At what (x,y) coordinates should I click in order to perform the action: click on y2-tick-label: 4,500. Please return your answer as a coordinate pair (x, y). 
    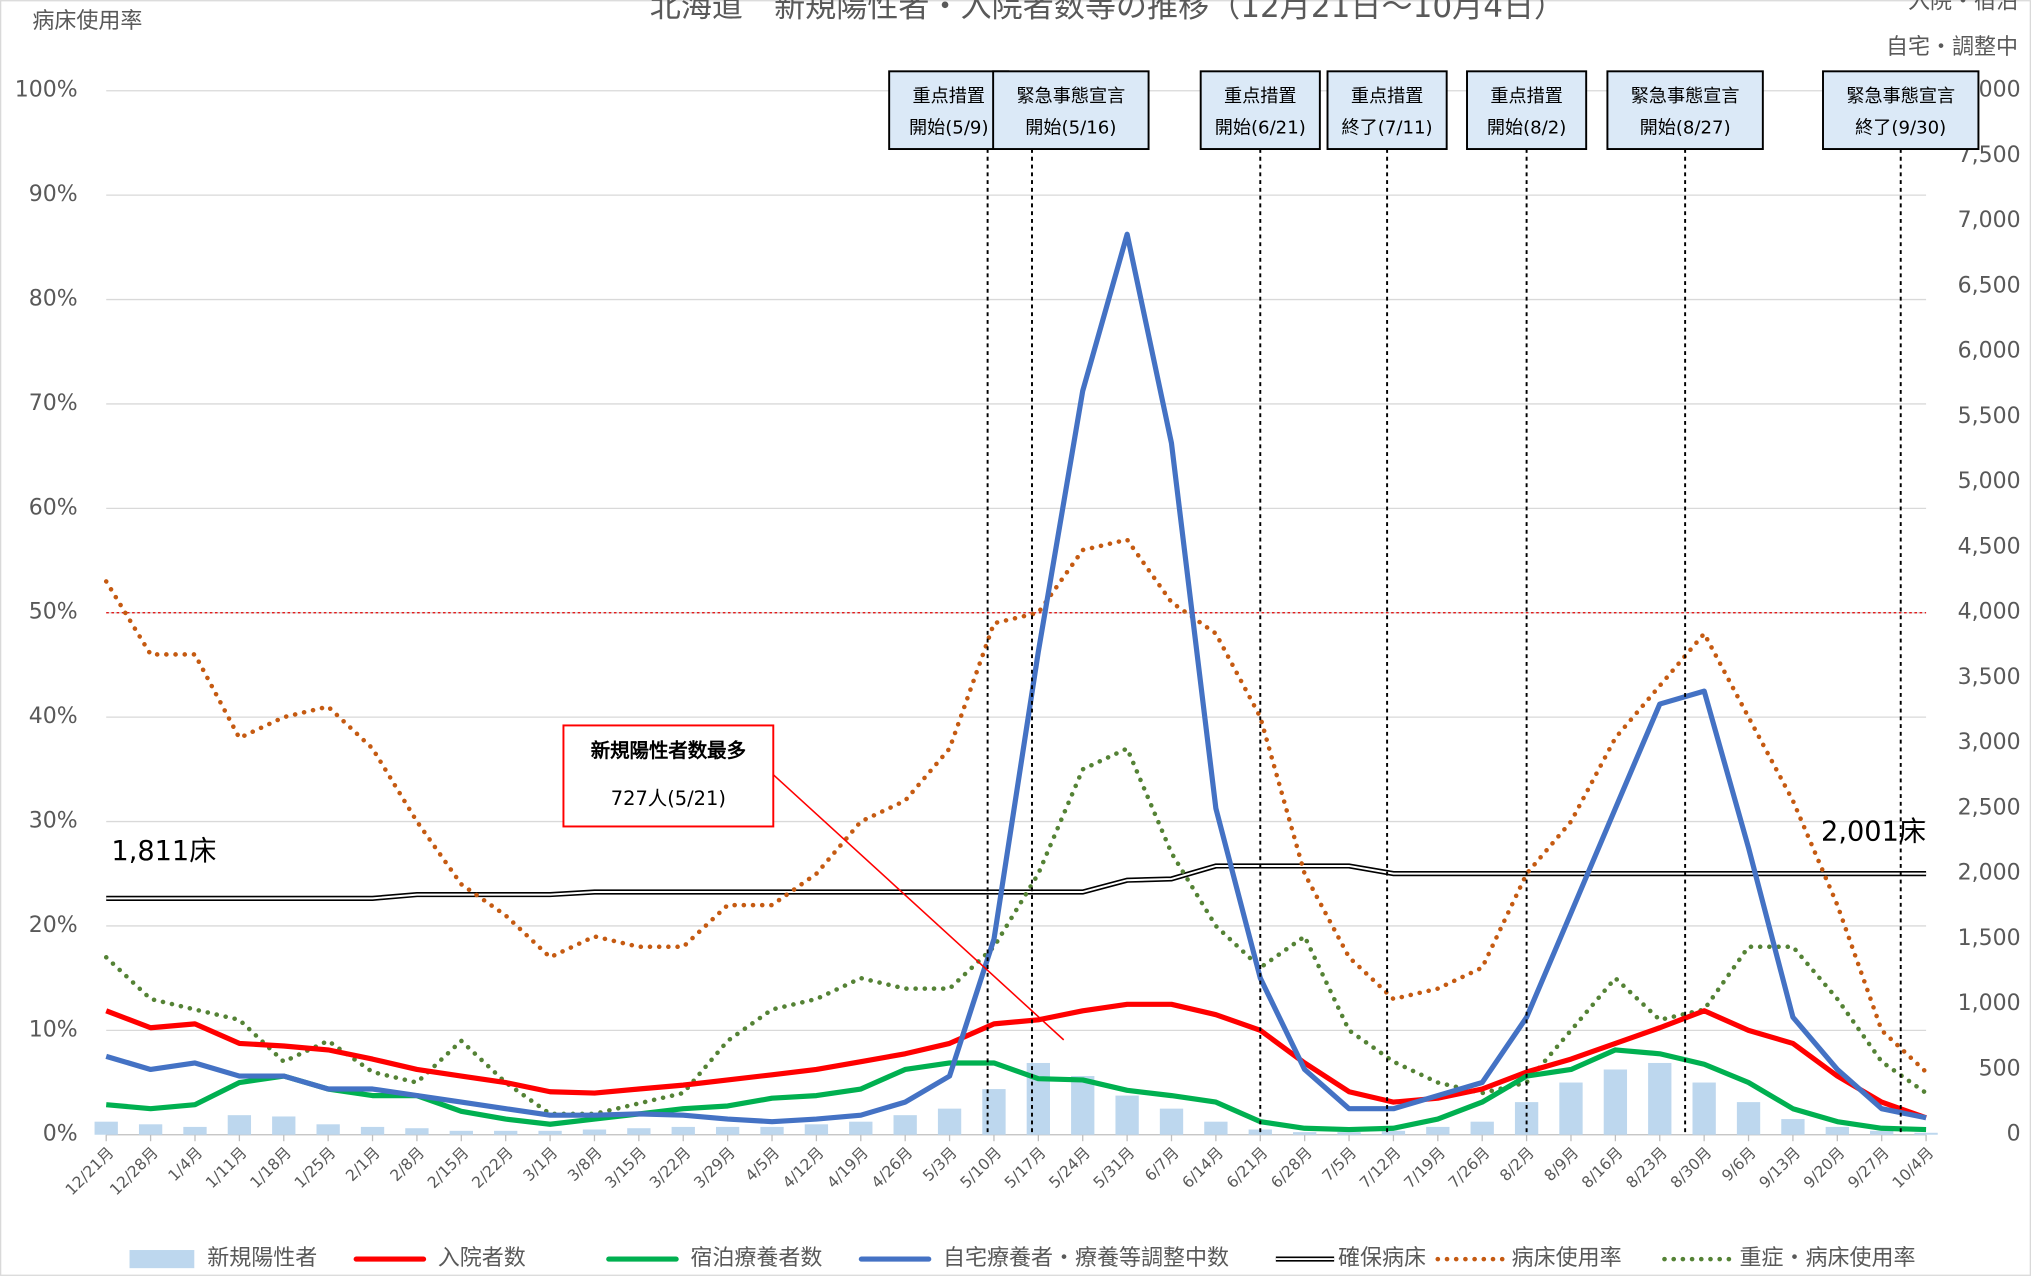
    Looking at the image, I should click on (1989, 546).